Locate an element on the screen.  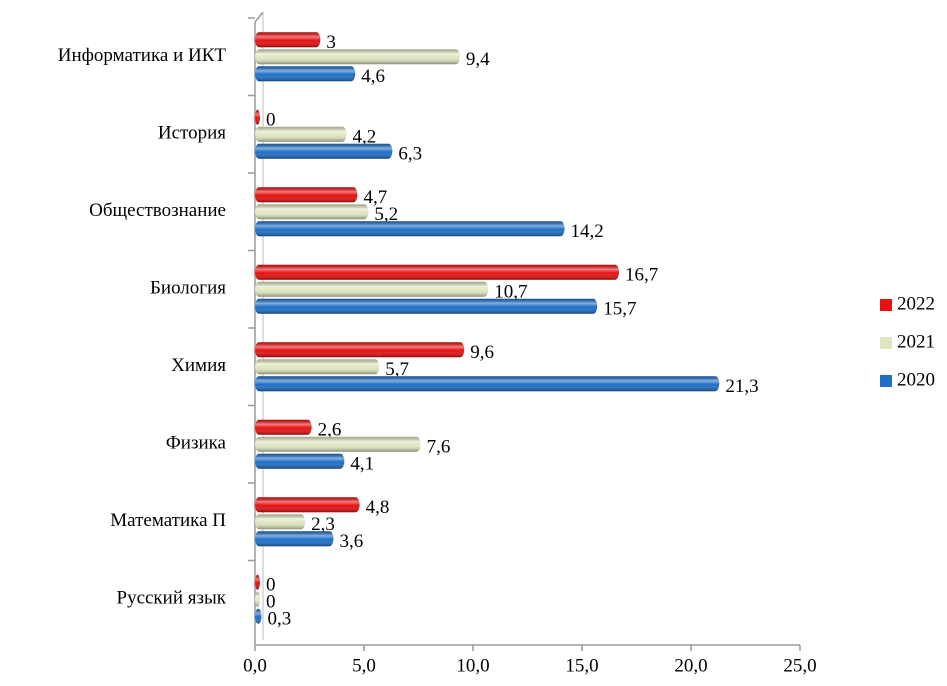
value-label: 5,7 is located at coordinates (397, 369).